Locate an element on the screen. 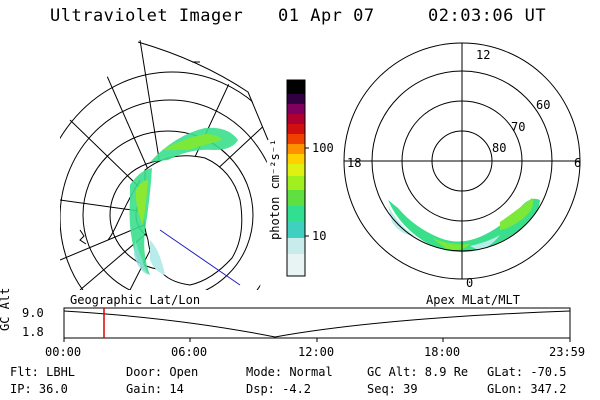 This screenshot has width=600, height=400. altitude-ytick-low: 1.8 is located at coordinates (33, 332).